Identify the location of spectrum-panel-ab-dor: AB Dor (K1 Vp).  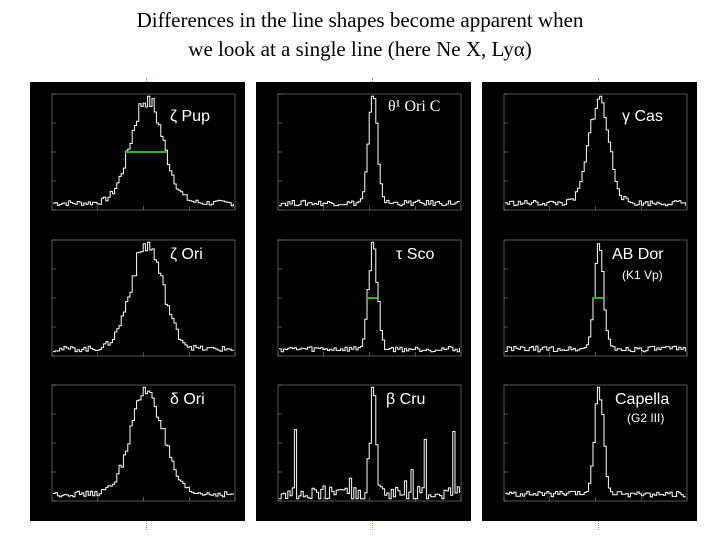
(589, 302).